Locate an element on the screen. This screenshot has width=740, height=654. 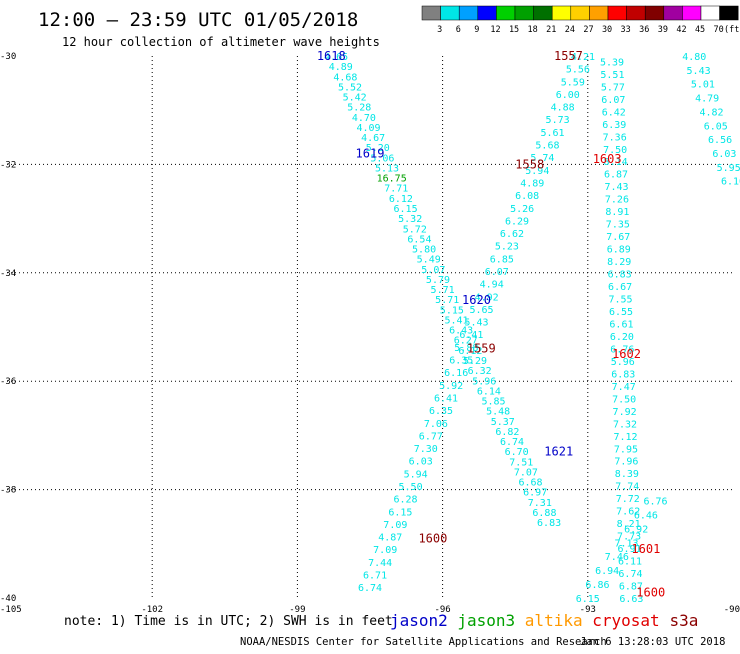
wave-height-point: 6.43 is located at coordinates (461, 331).